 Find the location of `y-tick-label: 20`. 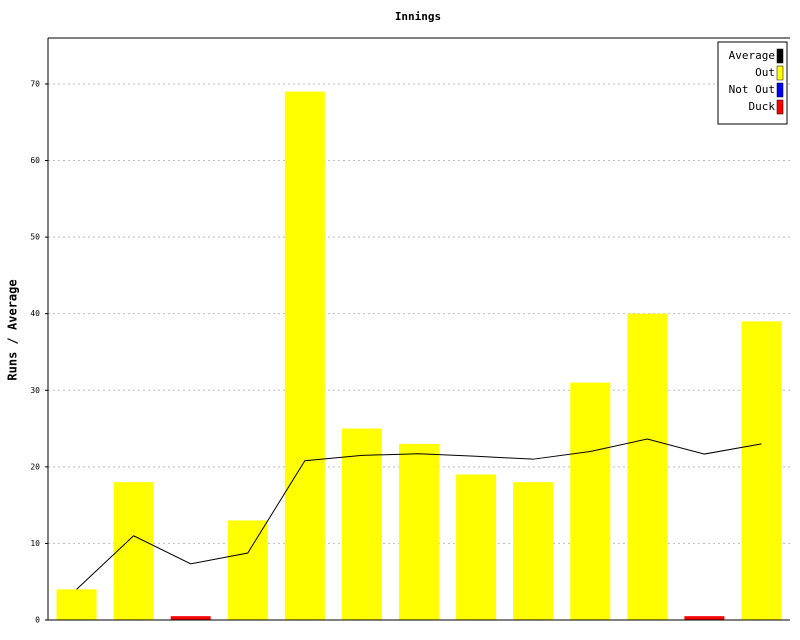

y-tick-label: 20 is located at coordinates (35, 466).